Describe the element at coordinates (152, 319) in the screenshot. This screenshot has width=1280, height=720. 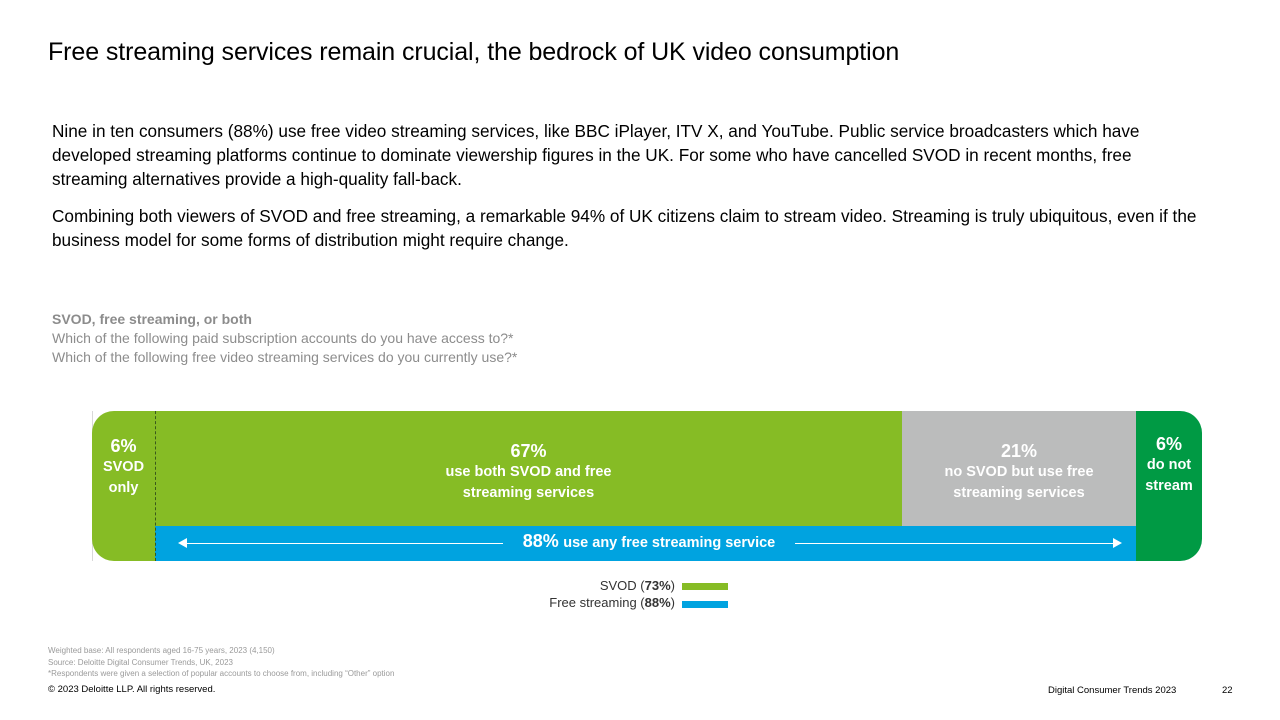
I see `chart-heading: SVOD, free streaming, or both` at that location.